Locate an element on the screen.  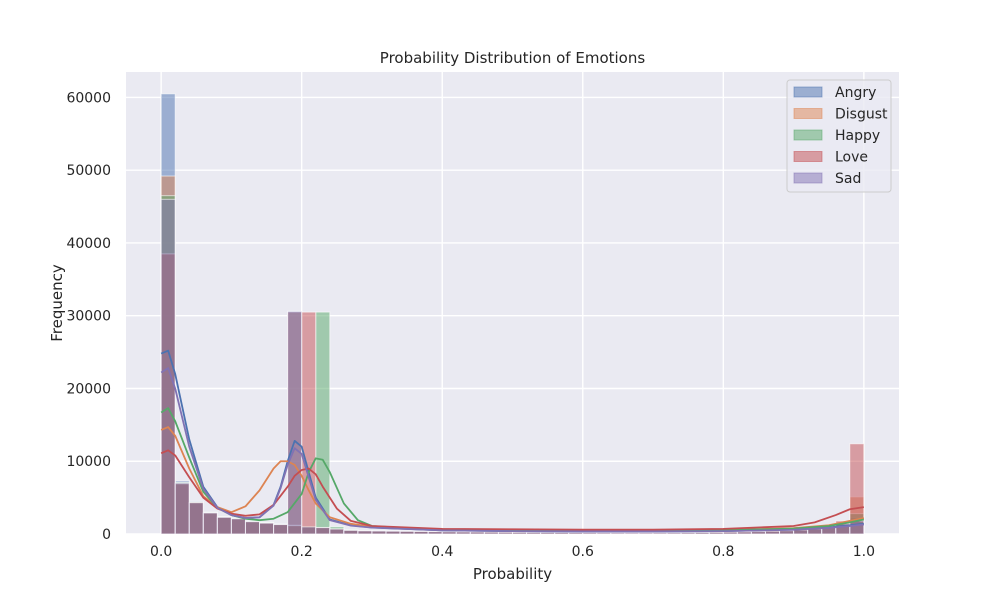
x-tick-label: 1.0 is located at coordinates (864, 552).